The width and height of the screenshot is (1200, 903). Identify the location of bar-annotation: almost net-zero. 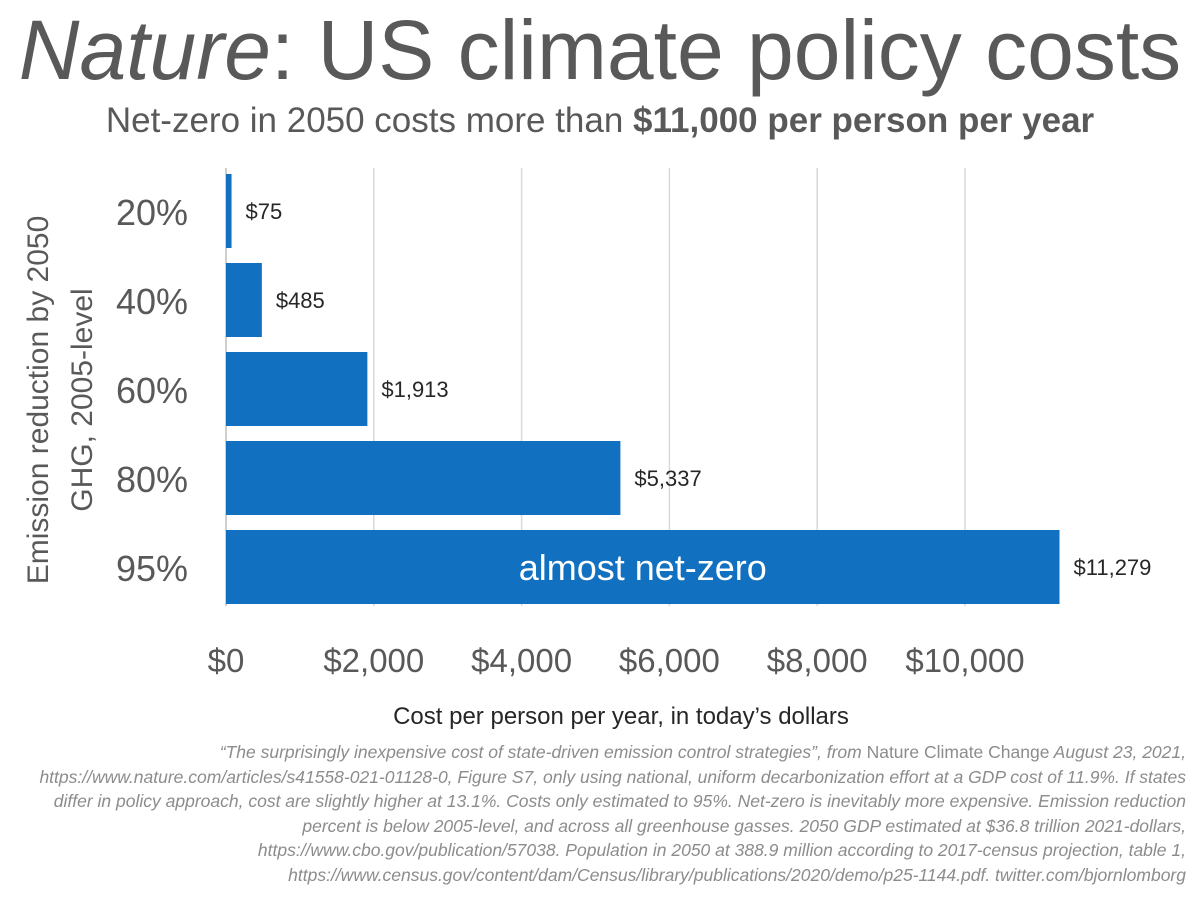
(643, 567).